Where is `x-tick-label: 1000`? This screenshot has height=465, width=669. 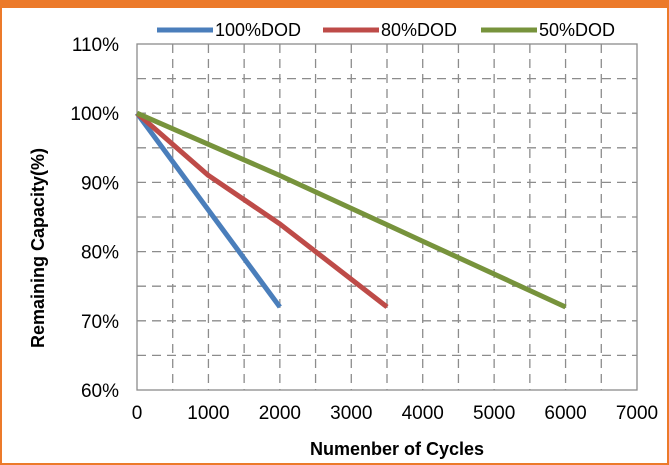 x-tick-label: 1000 is located at coordinates (208, 413).